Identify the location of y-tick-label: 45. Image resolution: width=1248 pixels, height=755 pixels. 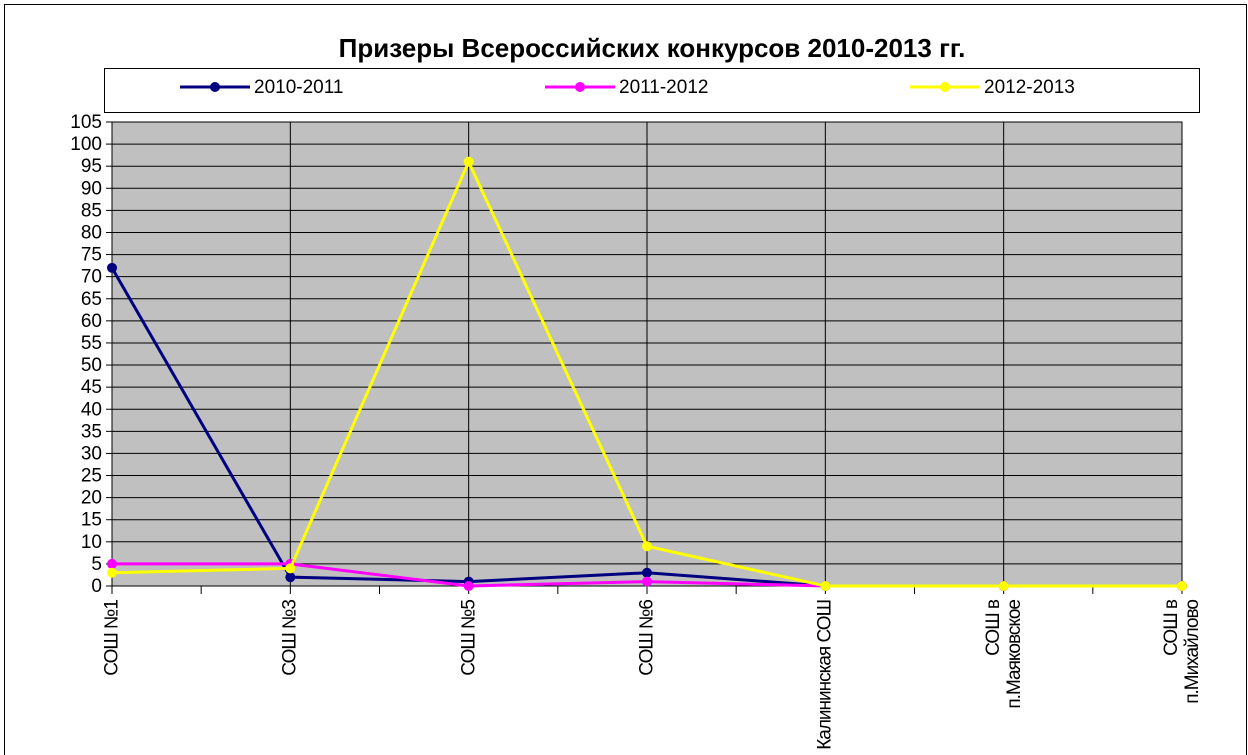
(91, 387).